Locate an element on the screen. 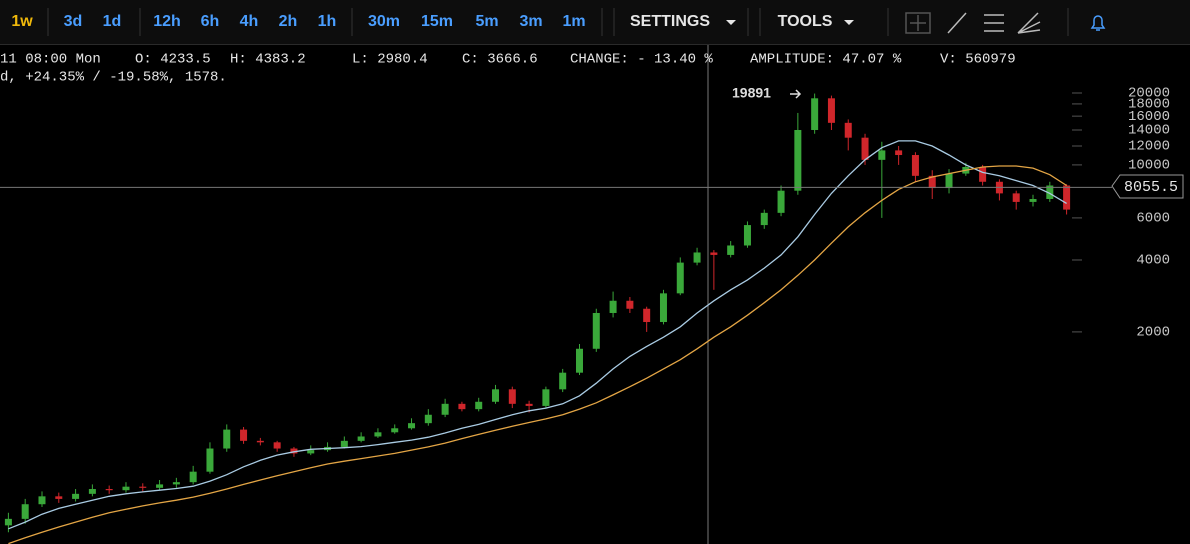 The image size is (1190, 544). y-tick-label: 10000 is located at coordinates (1149, 166).